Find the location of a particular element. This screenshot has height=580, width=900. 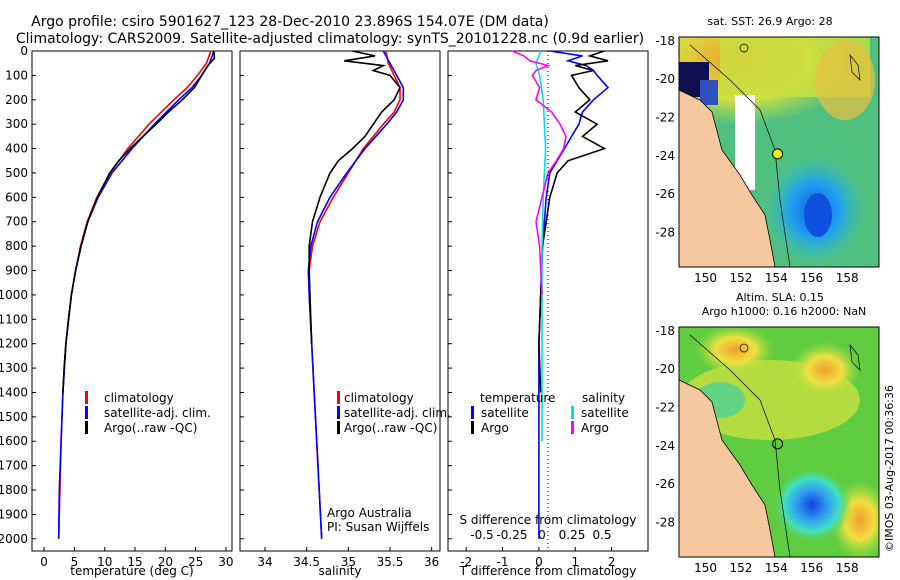

depth-tick-label: 1900 is located at coordinates (14, 514).